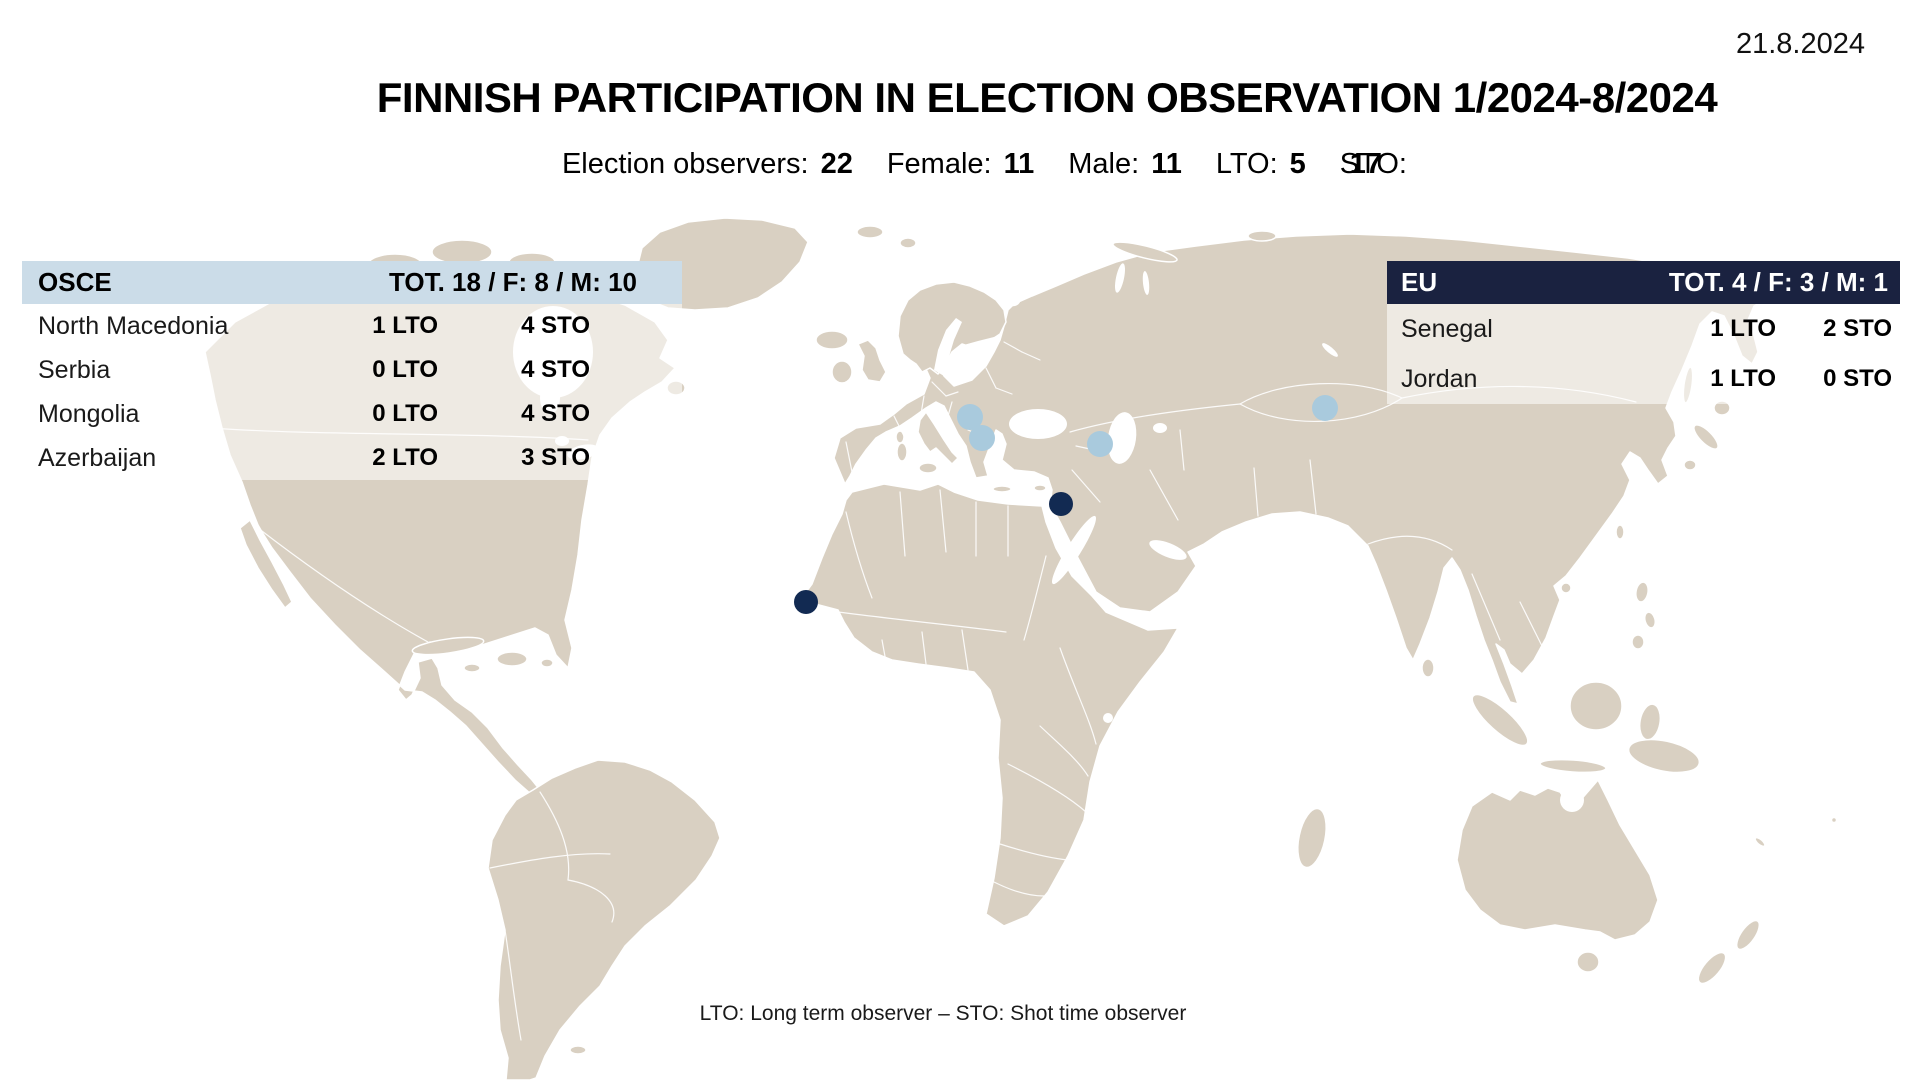 The width and height of the screenshot is (1920, 1080). I want to click on island-ireland, so click(842, 372).